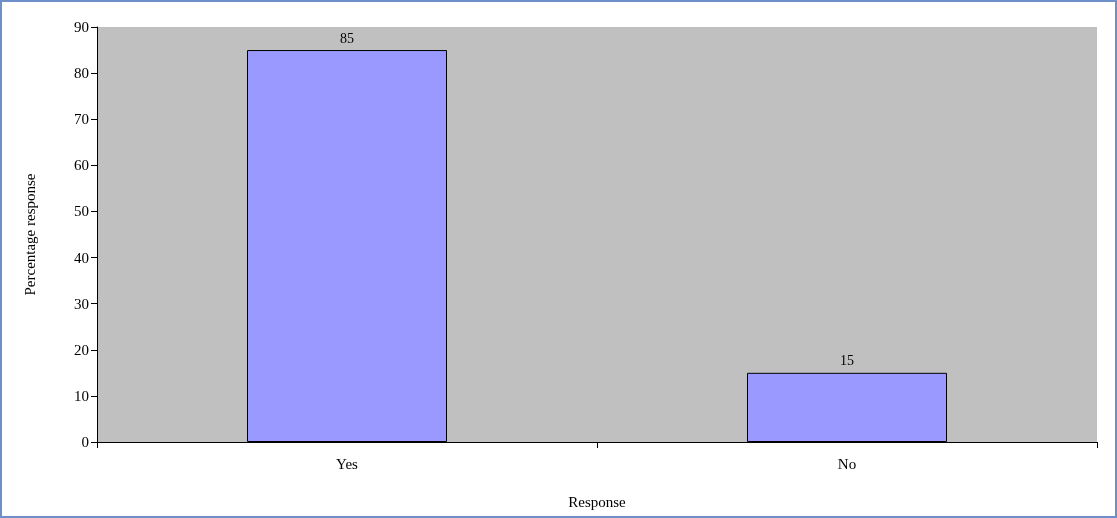  What do you see at coordinates (81, 165) in the screenshot?
I see `y-tick-label: 60` at bounding box center [81, 165].